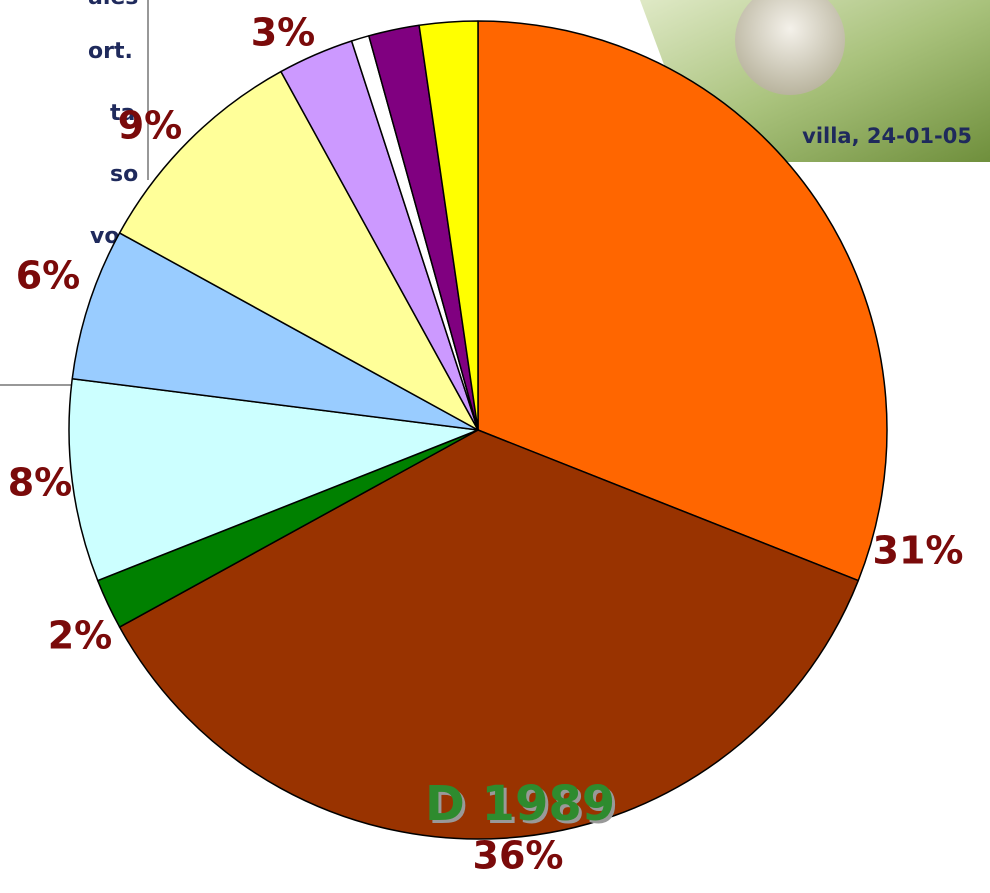  Describe the element at coordinates (887, 136) in the screenshot. I see `photo-caption: villa, 24-01-05` at that location.